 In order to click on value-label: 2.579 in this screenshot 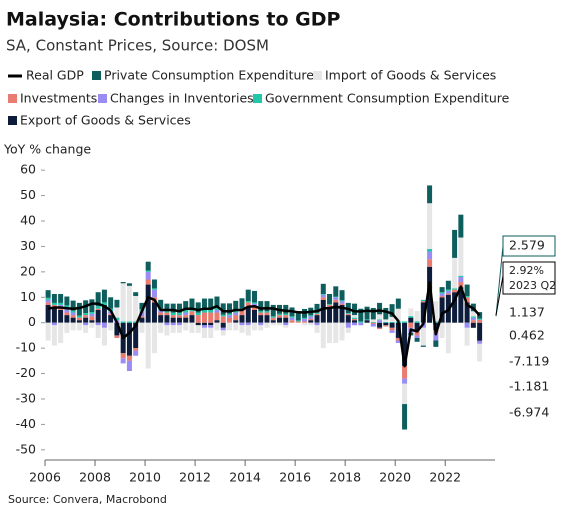, I will do `click(527, 245)`.